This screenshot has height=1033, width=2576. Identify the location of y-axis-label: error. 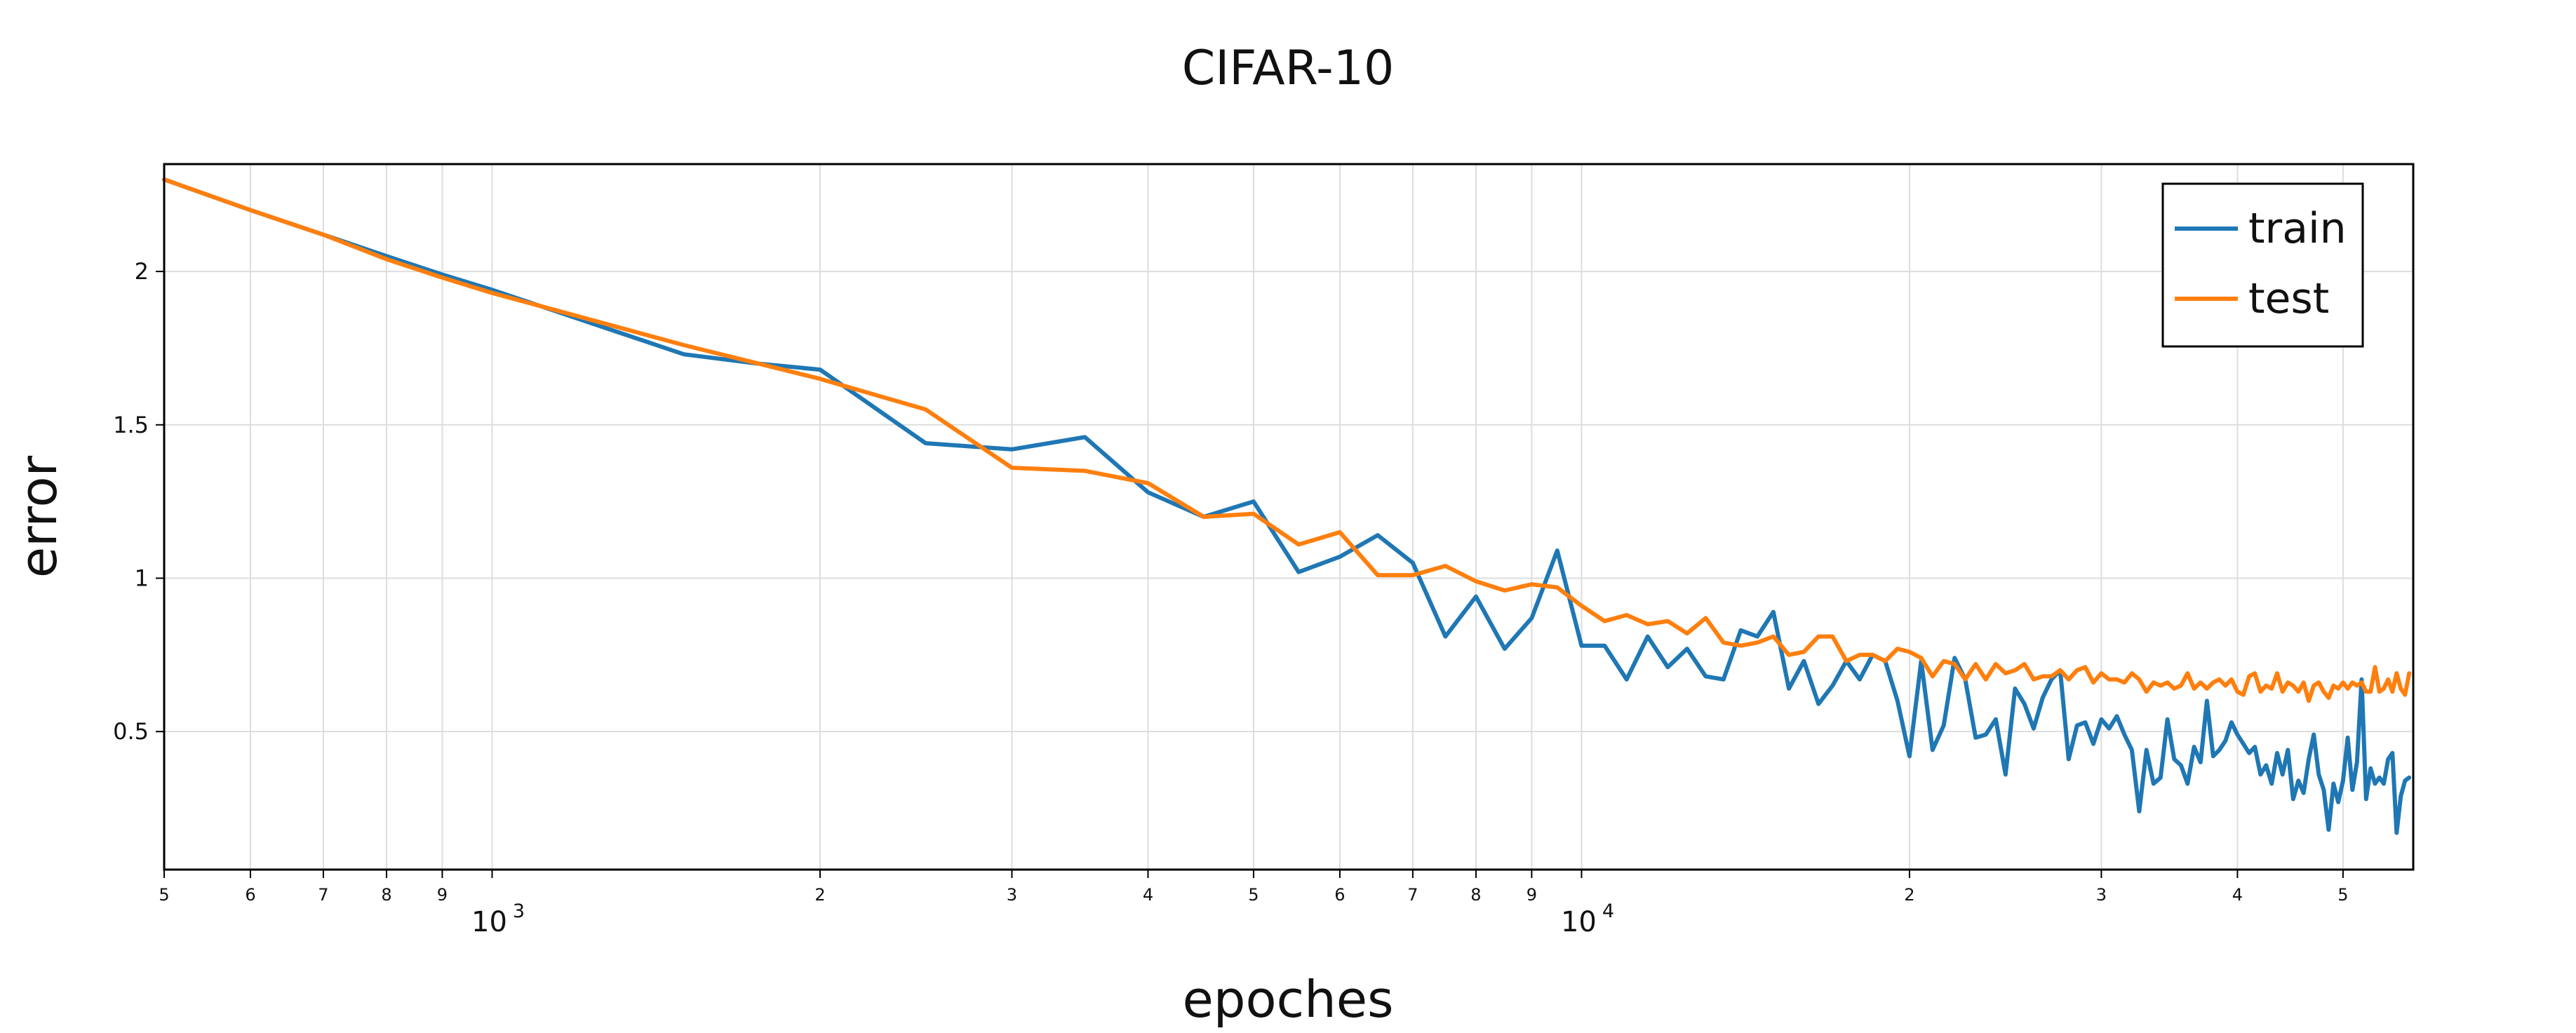
(38, 516).